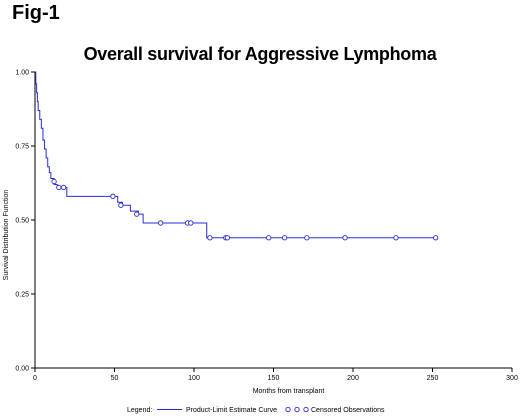  Describe the element at coordinates (36, 13) in the screenshot. I see `figure-label: Fig-1` at that location.